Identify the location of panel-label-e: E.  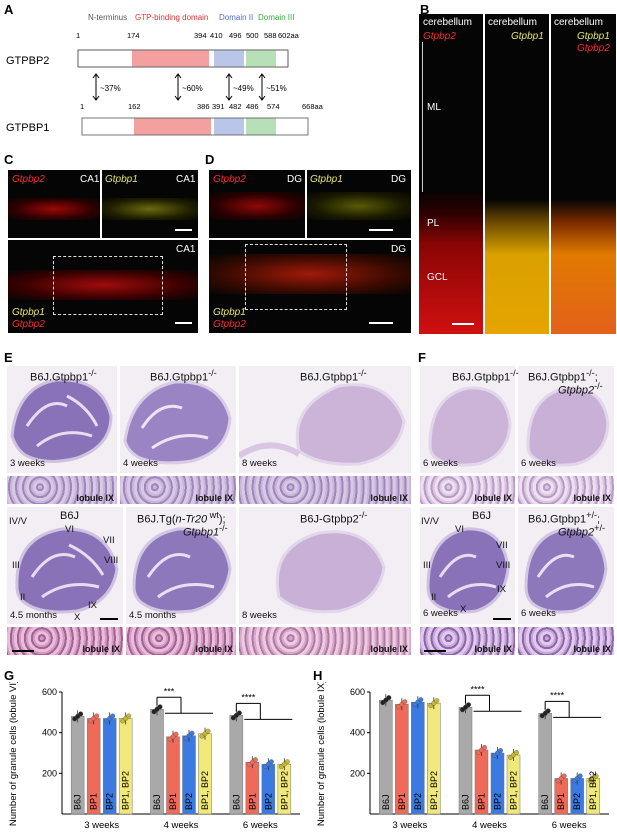
(8, 357).